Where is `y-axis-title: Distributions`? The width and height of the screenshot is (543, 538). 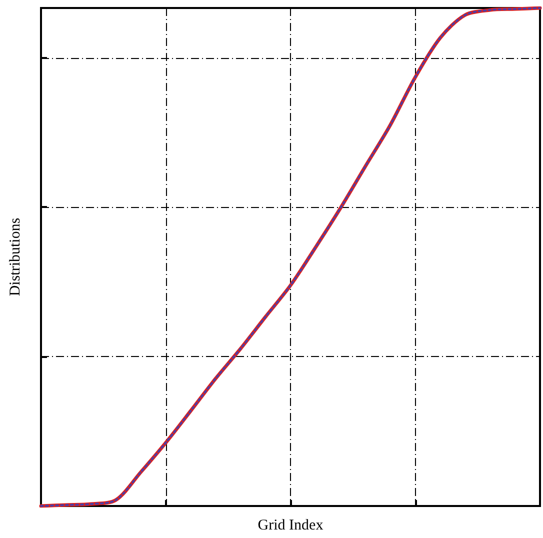 y-axis-title: Distributions is located at coordinates (16, 257).